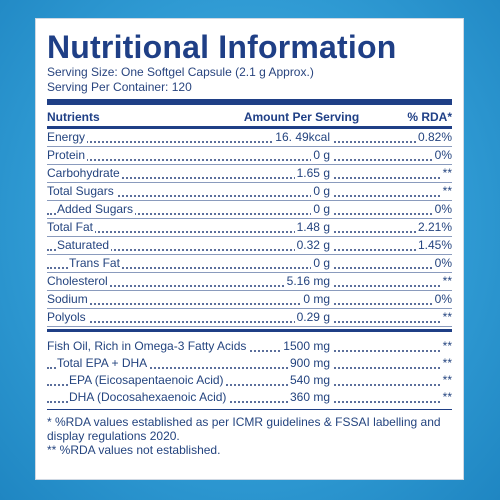 This screenshot has height=500, width=500. I want to click on serving-per-container: Serving Per Container: 120, so click(119, 87).